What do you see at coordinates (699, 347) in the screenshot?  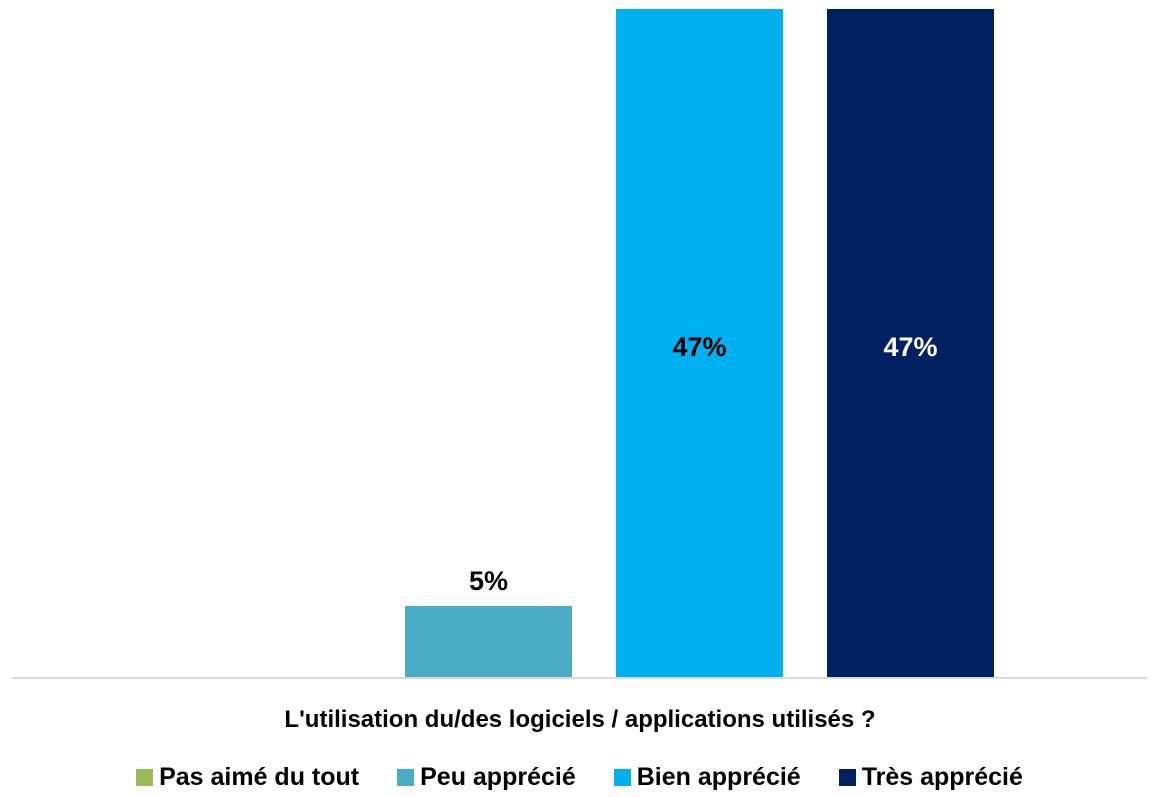 I see `data-label-bien-appr-ci-: 47%` at bounding box center [699, 347].